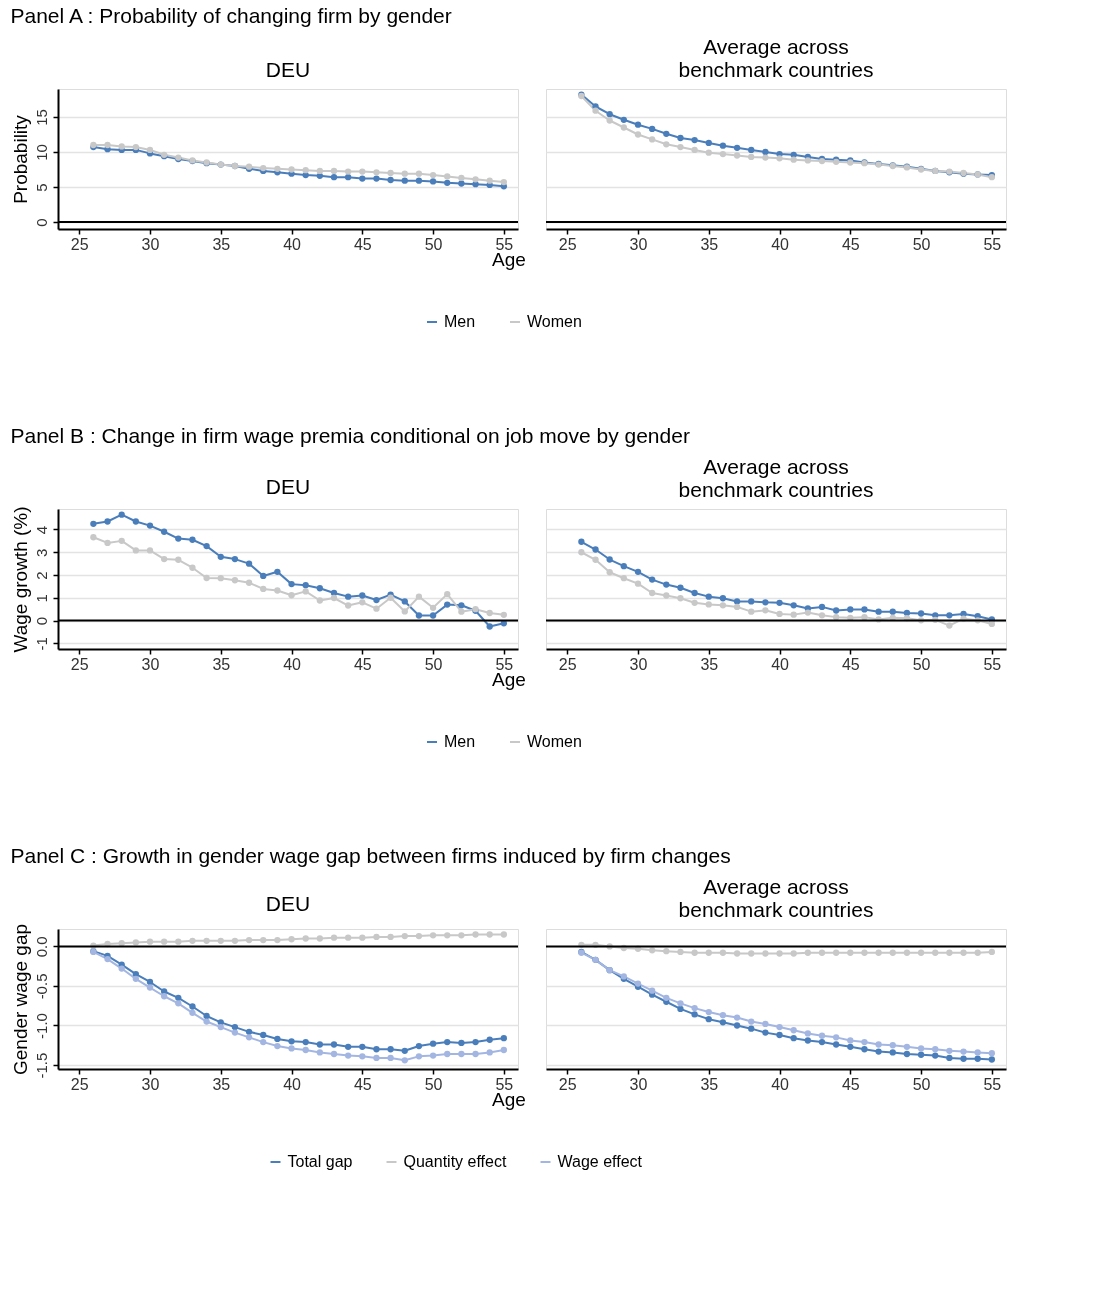  I want to click on y-tick-label: 4, so click(41, 530).